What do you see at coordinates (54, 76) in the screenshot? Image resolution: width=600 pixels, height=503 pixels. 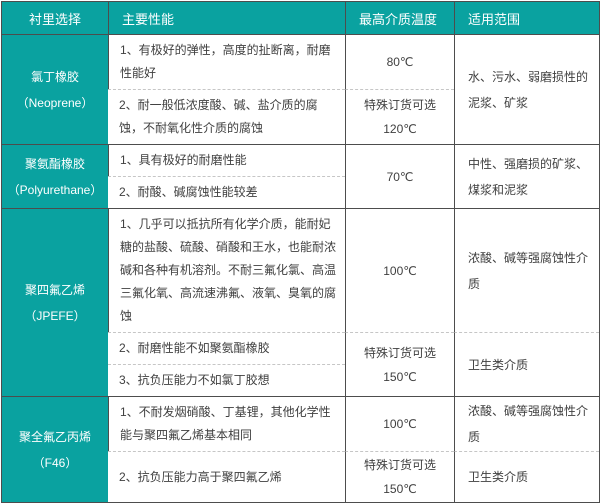 I see `material-name: 氯丁橡胶` at bounding box center [54, 76].